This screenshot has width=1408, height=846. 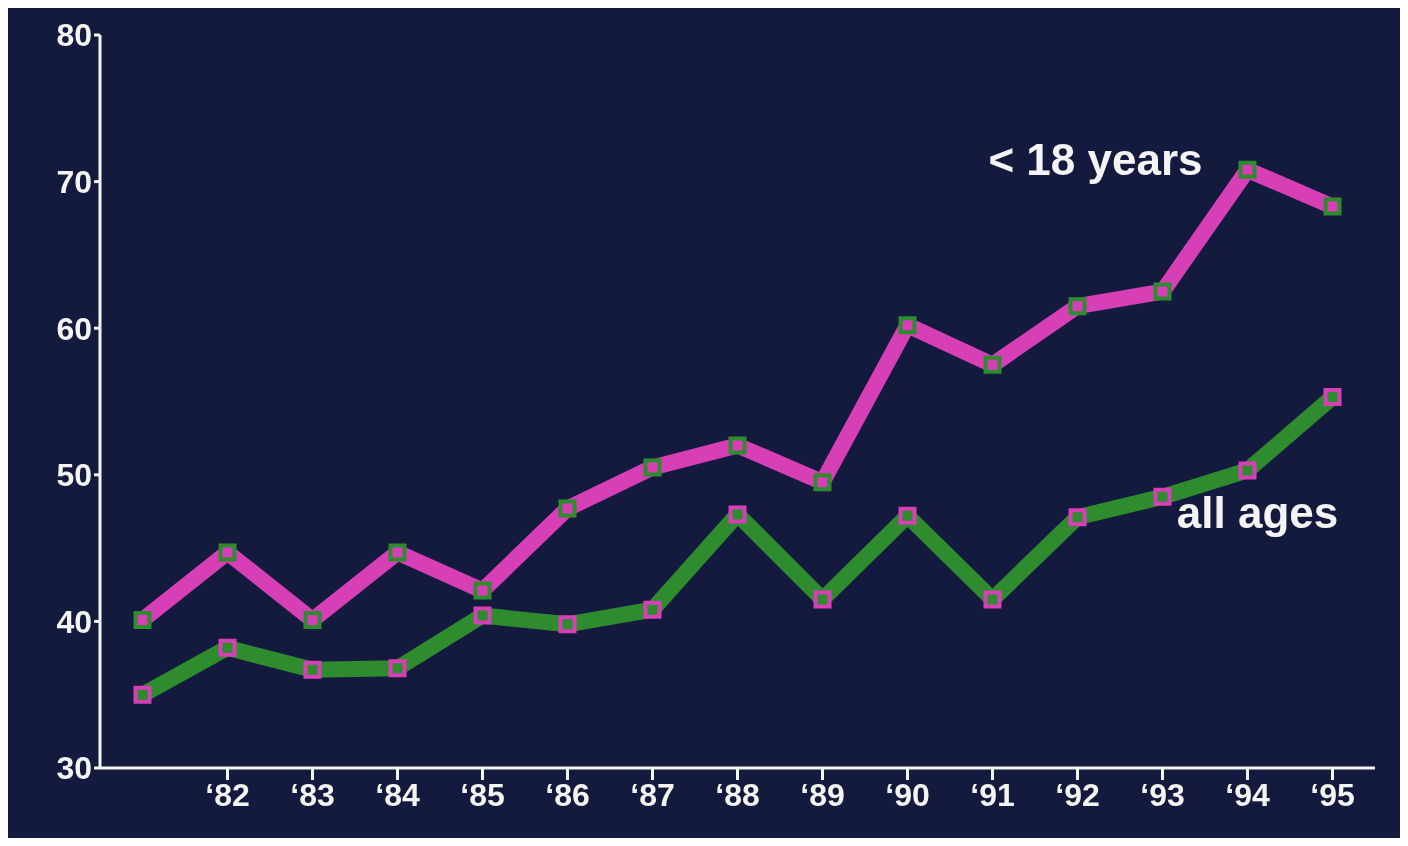 What do you see at coordinates (74, 475) in the screenshot?
I see `y-tick-label: 50` at bounding box center [74, 475].